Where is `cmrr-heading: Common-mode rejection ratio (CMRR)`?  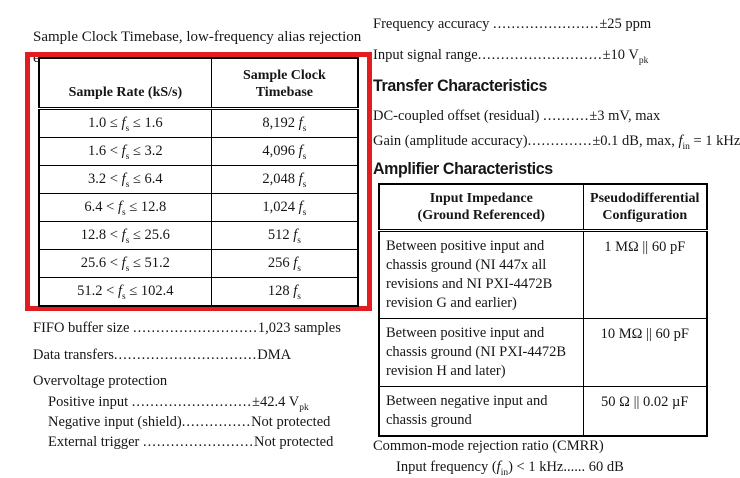
cmrr-heading: Common-mode rejection ratio (CMRR) is located at coordinates (488, 446).